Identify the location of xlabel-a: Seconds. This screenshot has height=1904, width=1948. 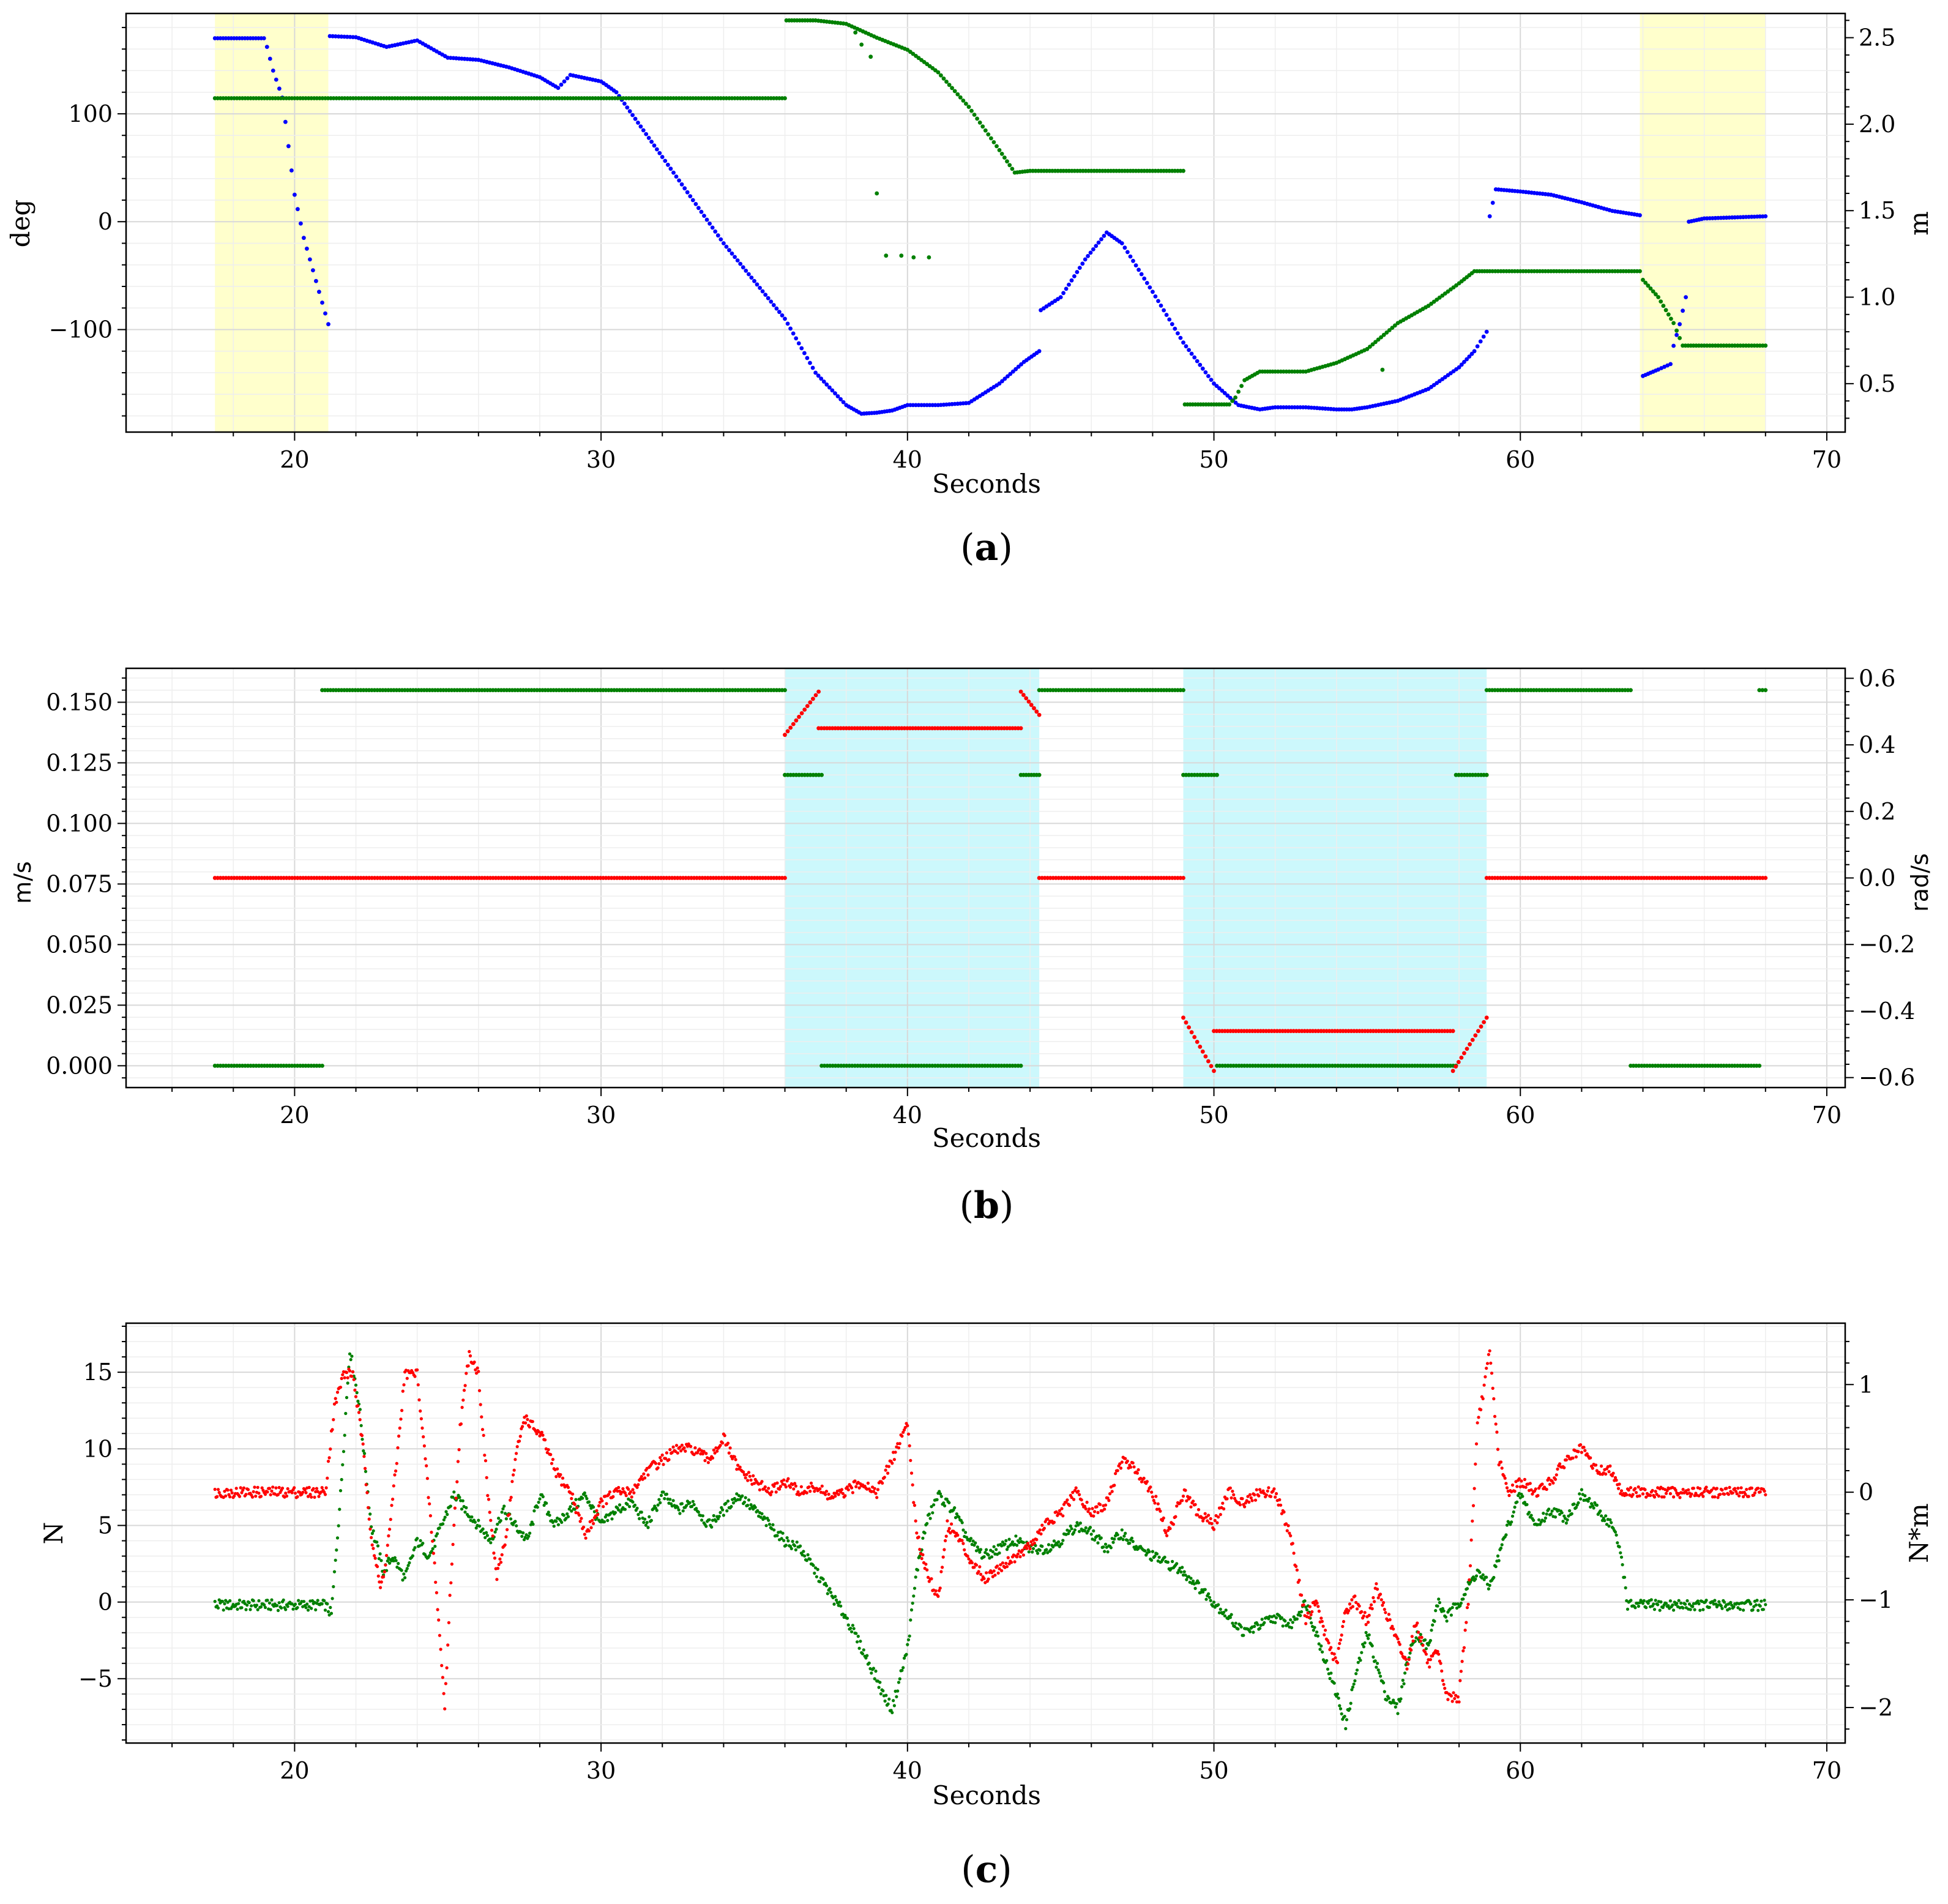
(986, 484).